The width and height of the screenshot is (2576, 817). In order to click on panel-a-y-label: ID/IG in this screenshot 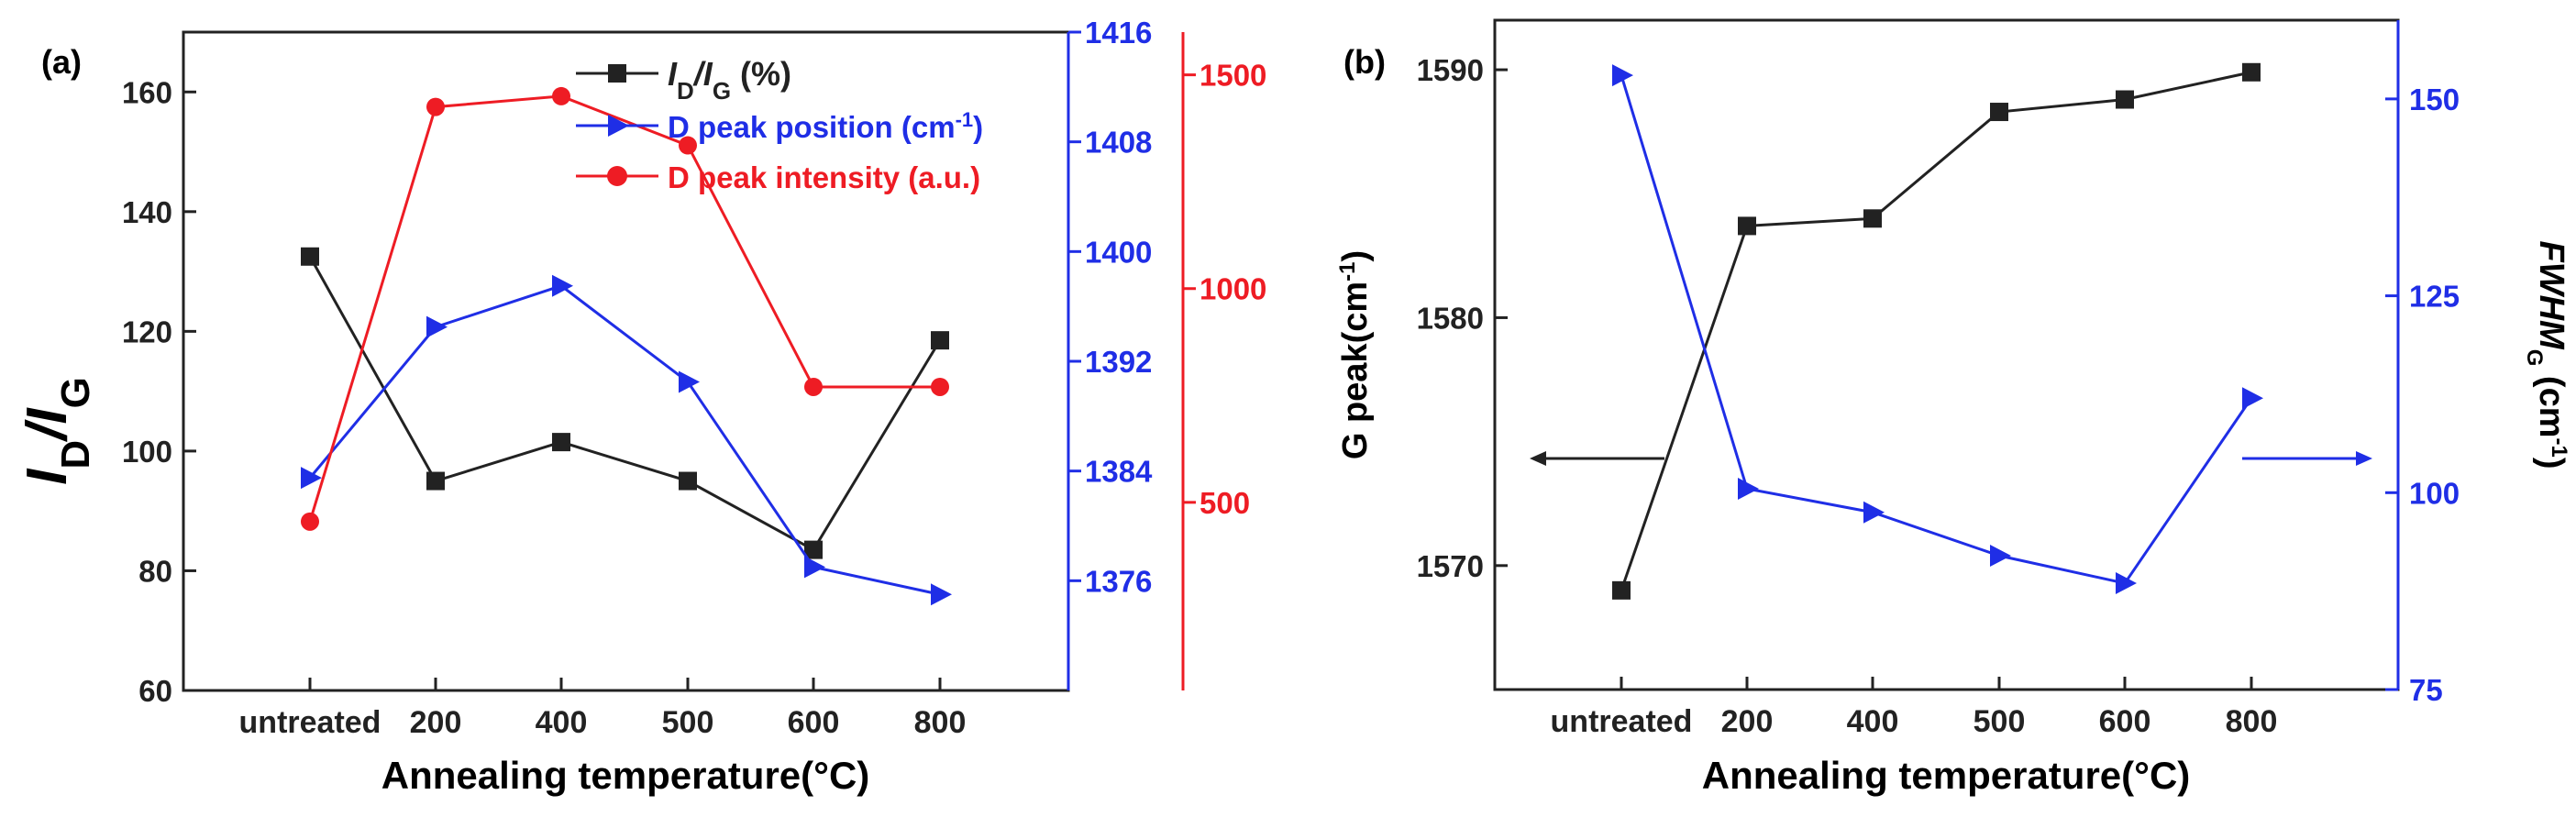, I will do `click(57, 431)`.